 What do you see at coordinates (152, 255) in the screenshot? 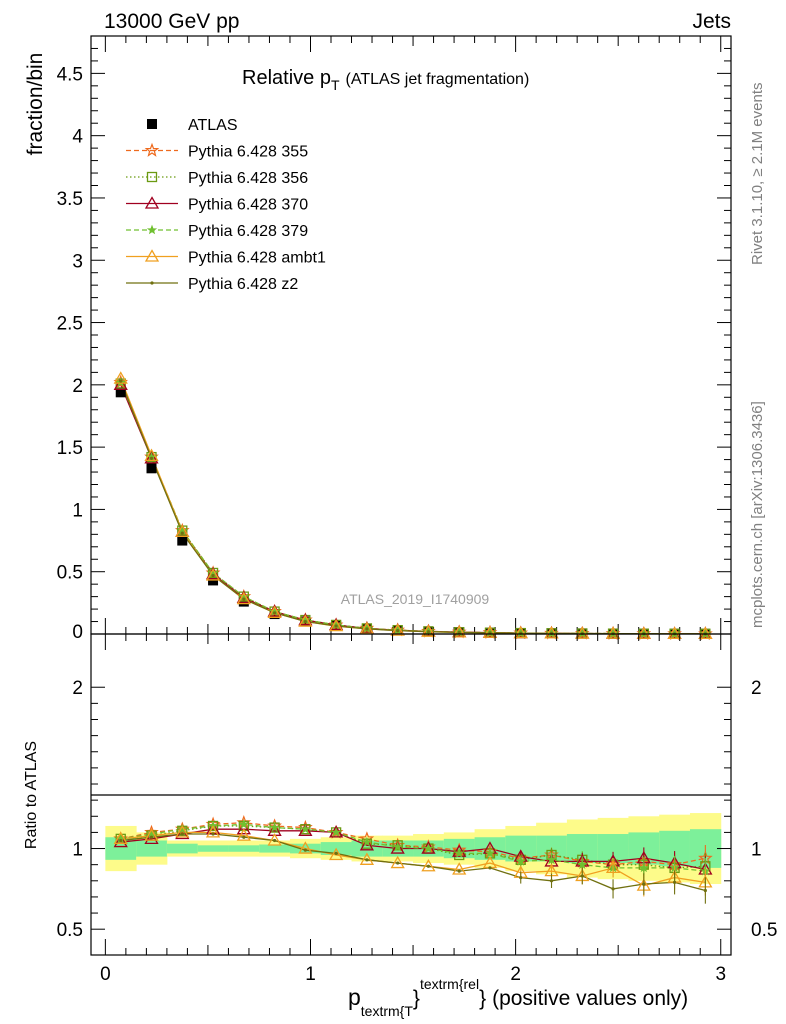
I see `legend-marker-ambt1` at bounding box center [152, 255].